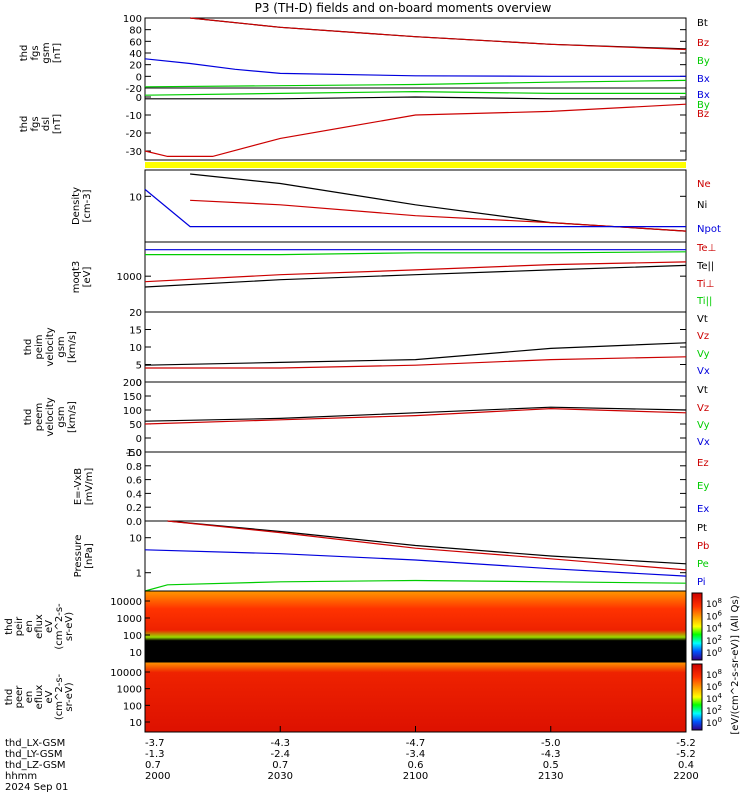 The width and height of the screenshot is (750, 800). What do you see at coordinates (134, 481) in the screenshot?
I see `y-tick-label: 0.6` at bounding box center [134, 481].